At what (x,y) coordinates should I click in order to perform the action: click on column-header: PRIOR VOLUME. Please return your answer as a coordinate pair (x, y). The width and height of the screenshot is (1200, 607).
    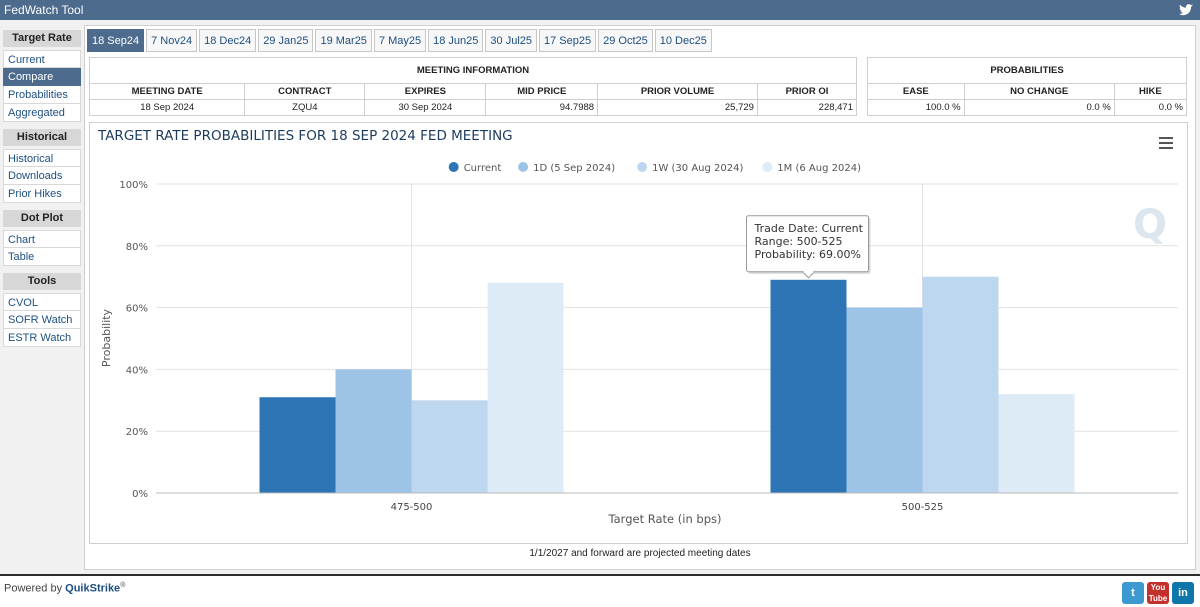
    Looking at the image, I should click on (677, 91).